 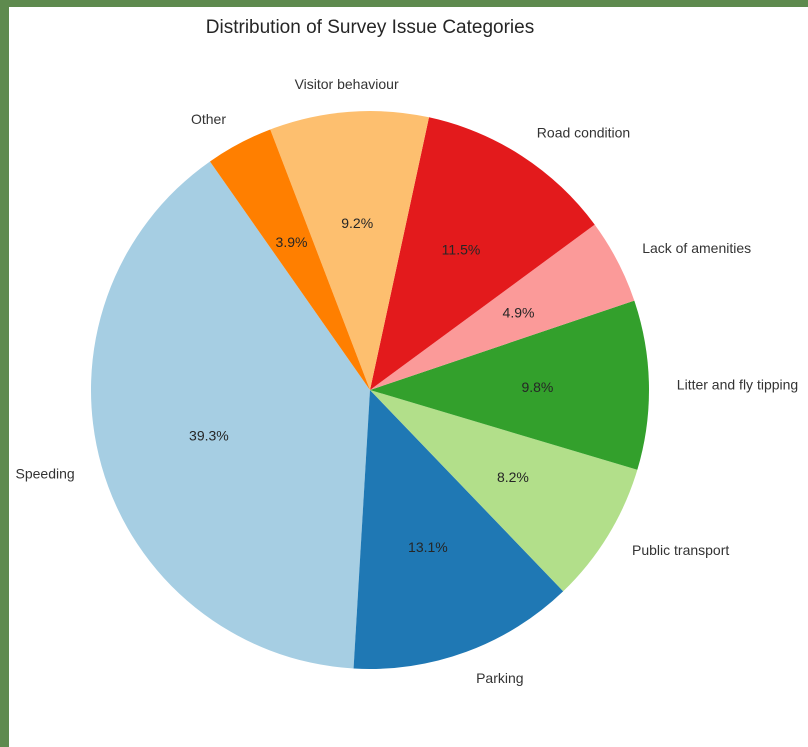 I want to click on chart-title: Distribution of Survey Issue Categories, so click(x=370, y=27).